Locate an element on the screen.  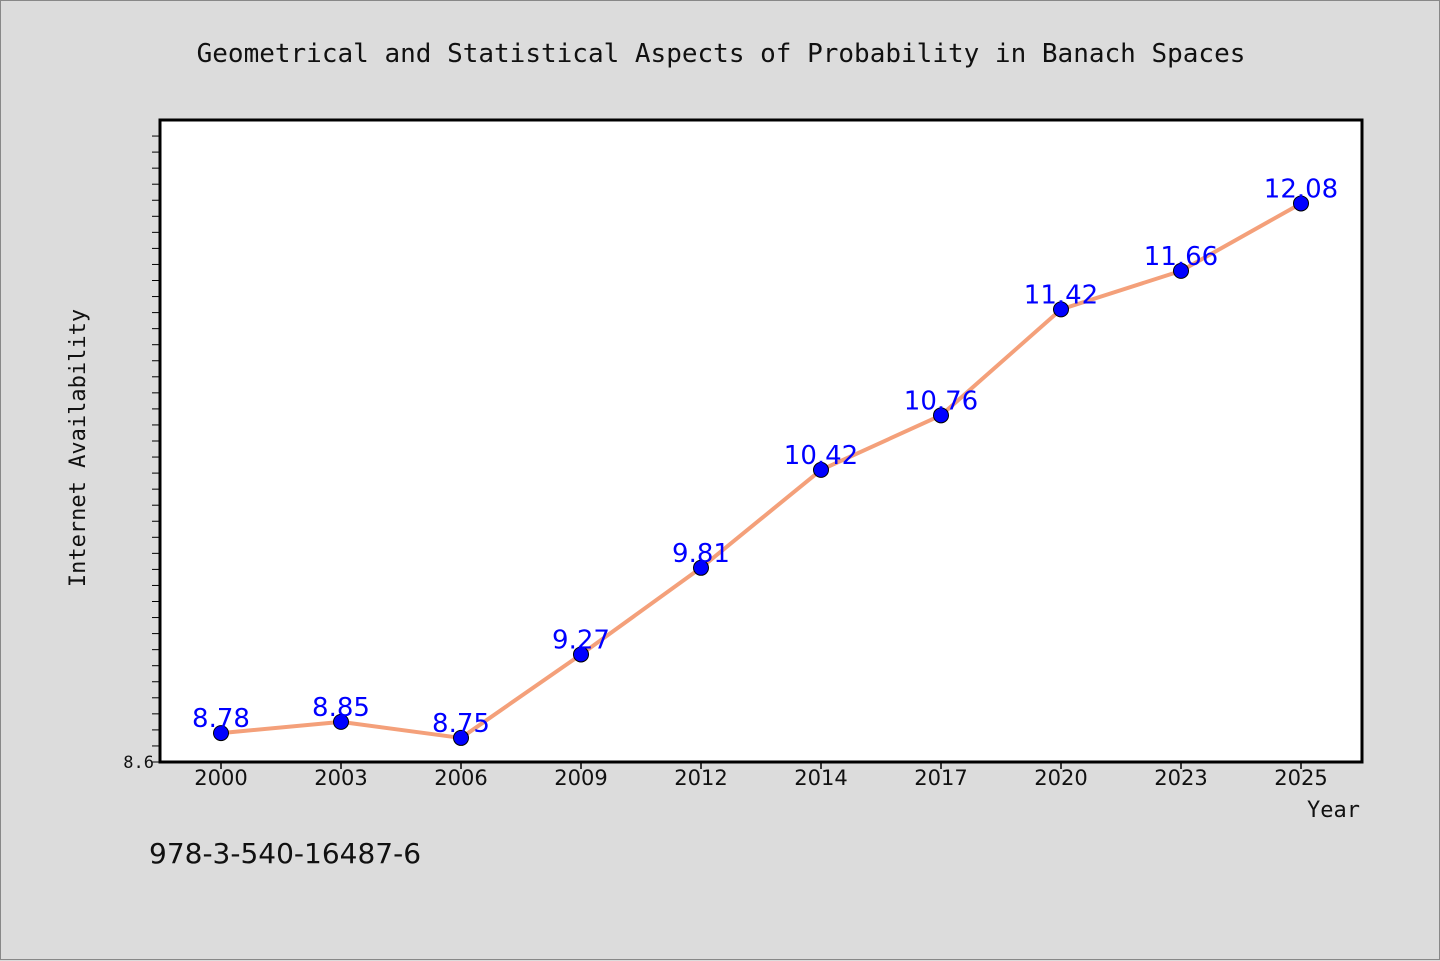
x-tick-label: 2014 is located at coordinates (820, 778).